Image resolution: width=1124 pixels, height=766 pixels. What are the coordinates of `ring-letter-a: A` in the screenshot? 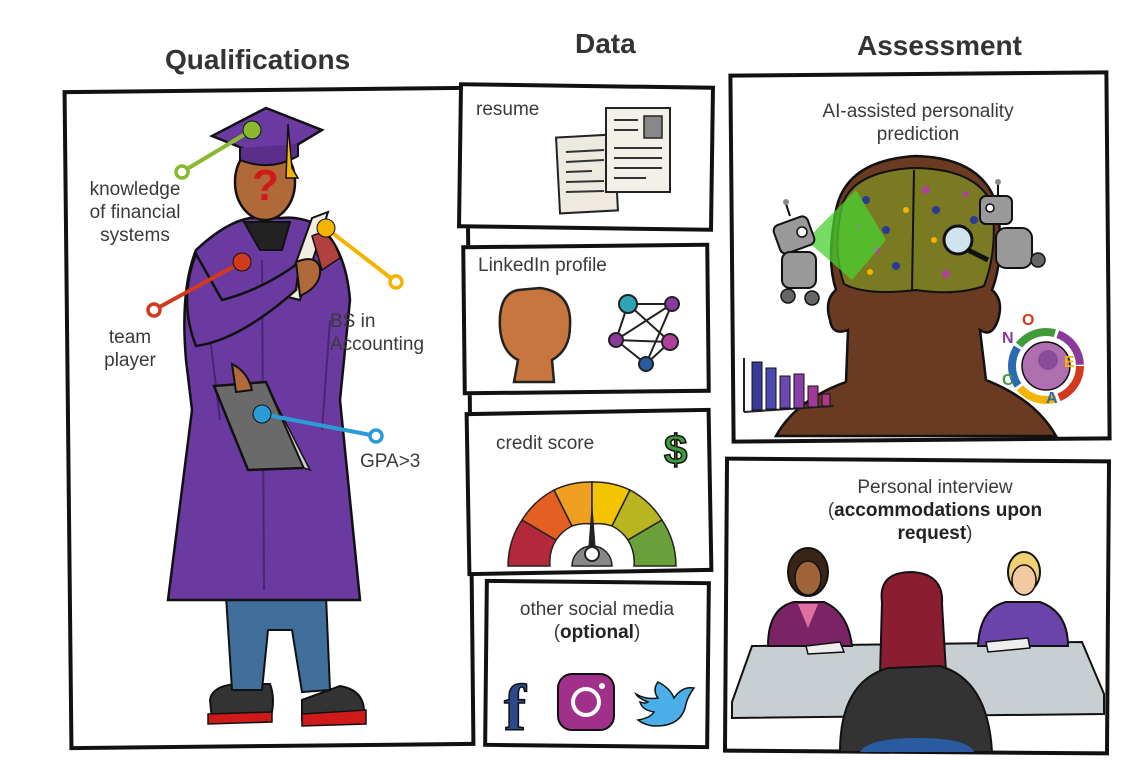 It's located at (1052, 398).